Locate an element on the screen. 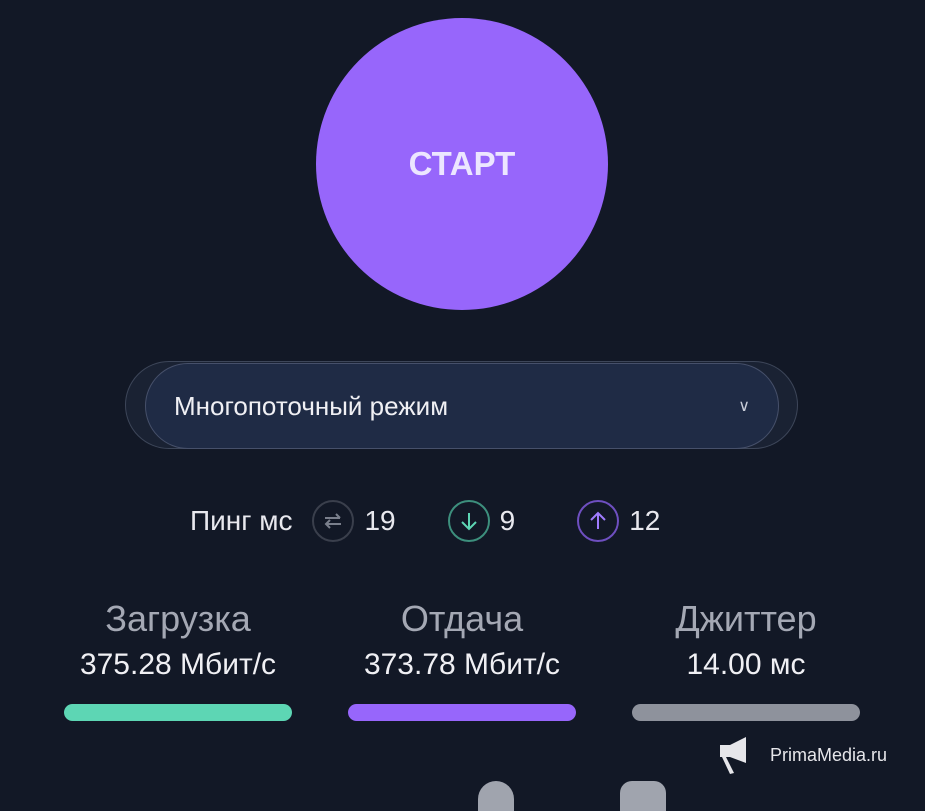 The image size is (925, 811). download-ping-value: 9 is located at coordinates (507, 520).